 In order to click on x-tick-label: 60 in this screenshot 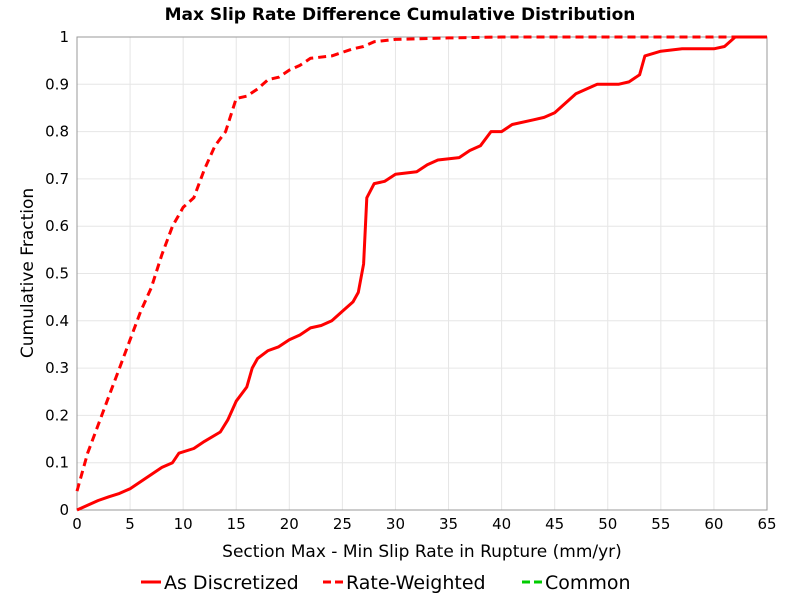, I will do `click(713, 524)`.